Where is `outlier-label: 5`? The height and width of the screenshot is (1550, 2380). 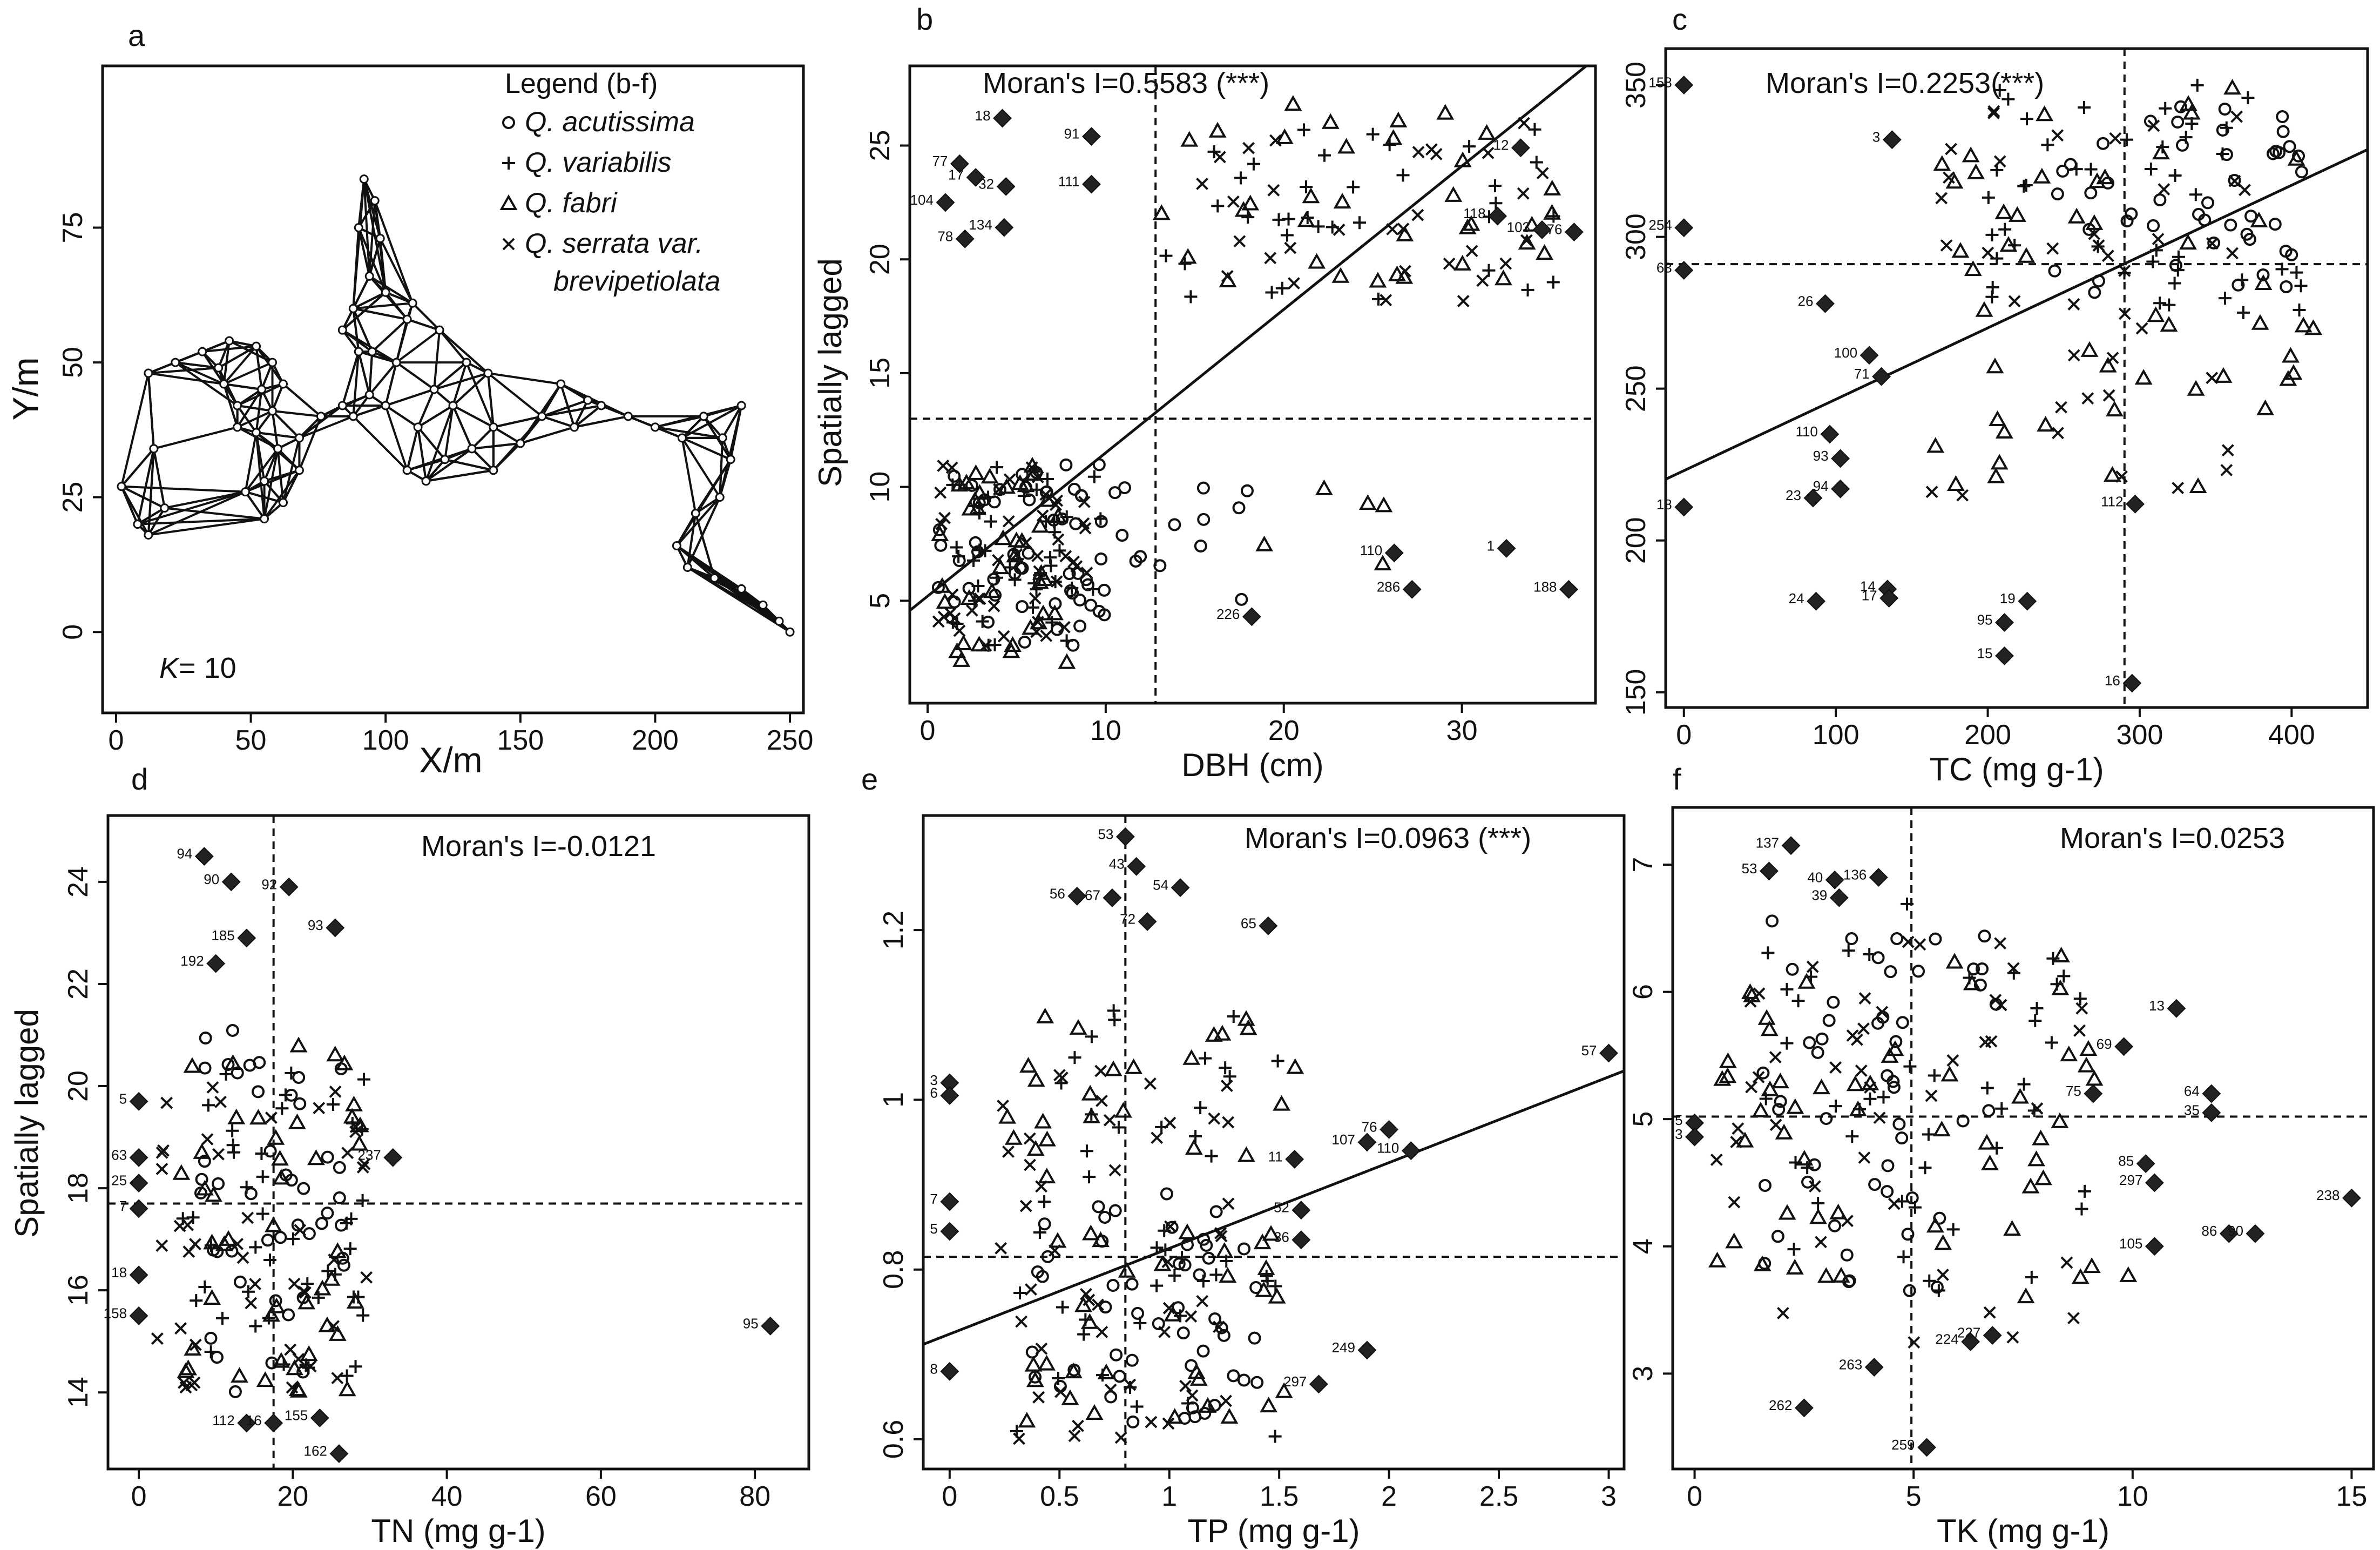
outlier-label: 5 is located at coordinates (933, 1229).